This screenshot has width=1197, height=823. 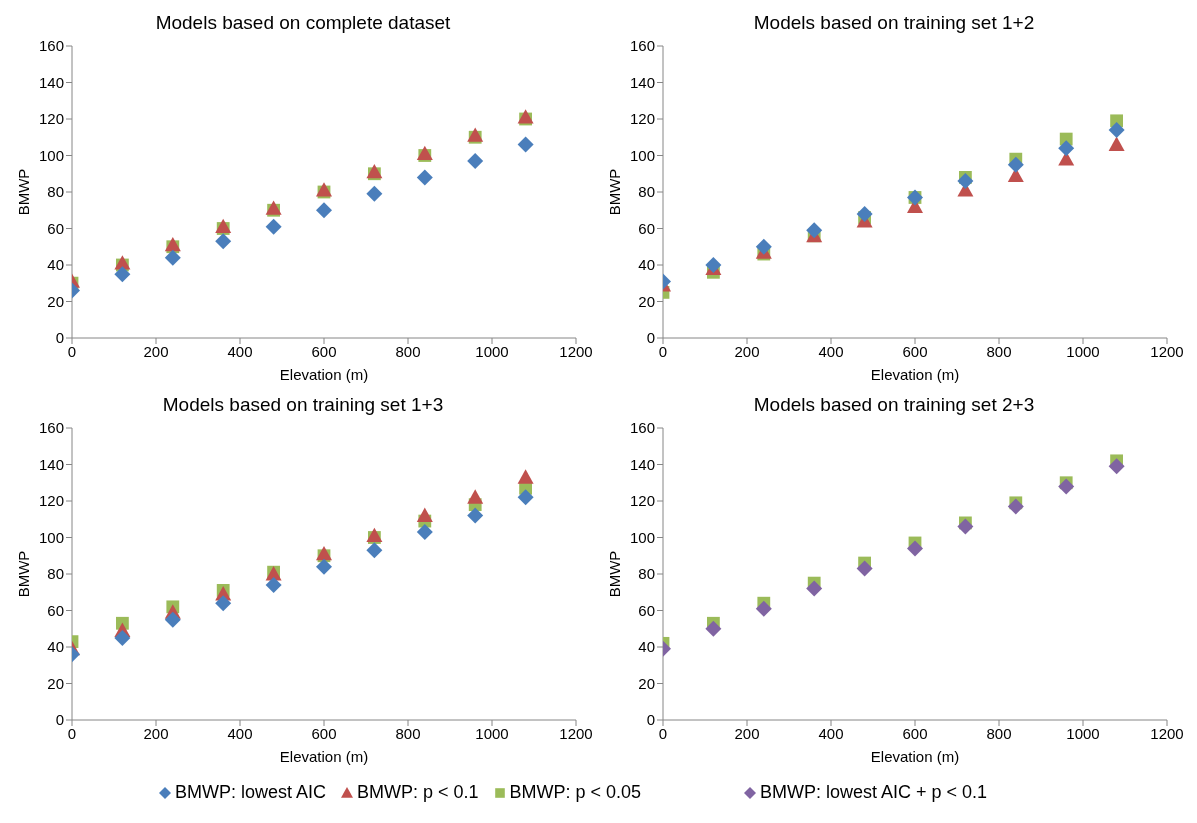 I want to click on chart-title: Models based on training set 2+3, so click(x=894, y=405).